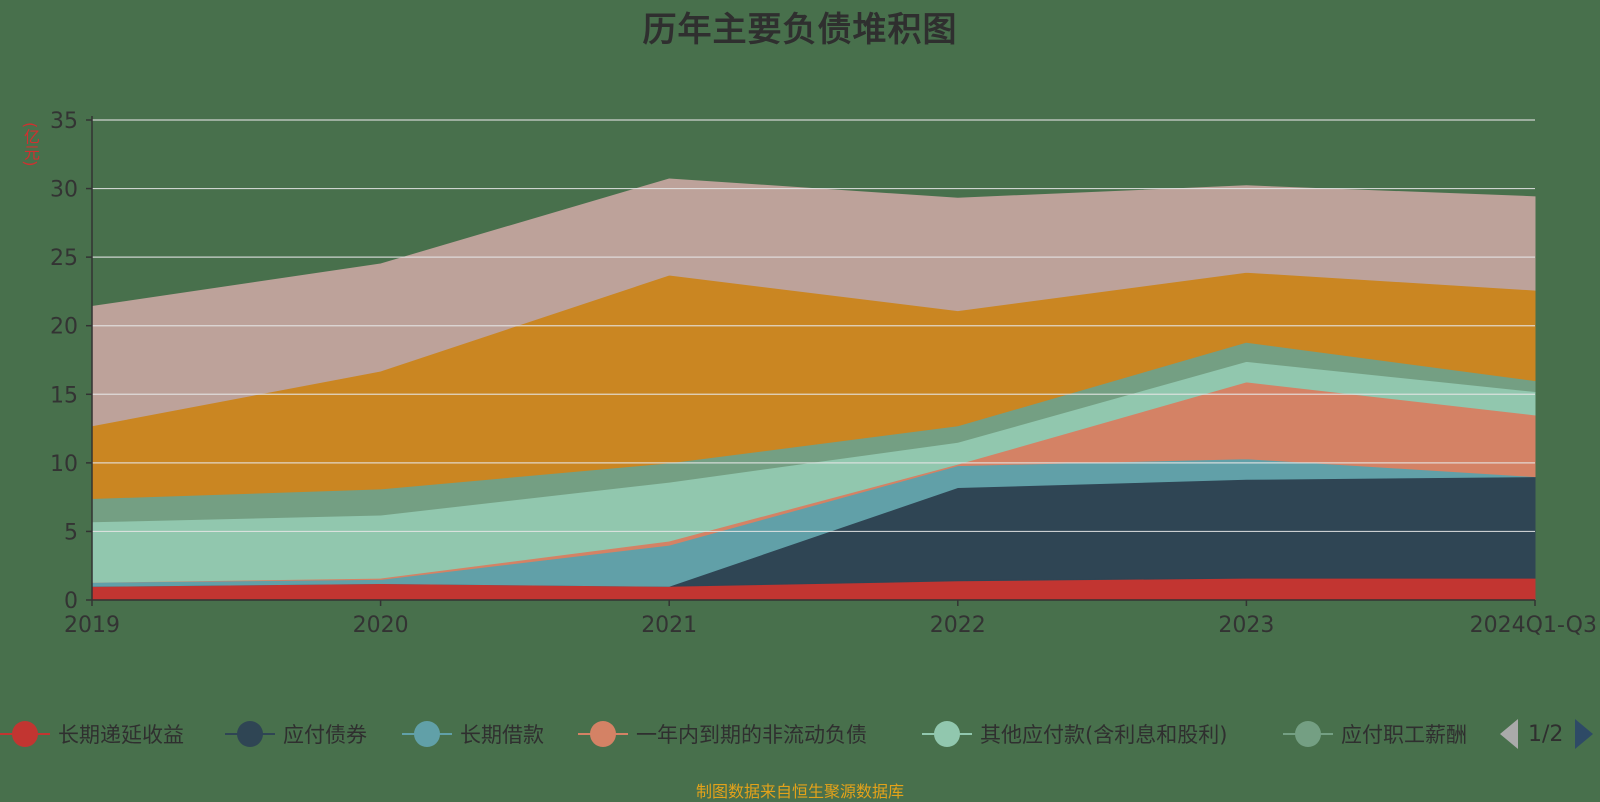 Image resolution: width=1600 pixels, height=802 pixels. I want to click on legend-page-indicator: 1/2, so click(1546, 734).